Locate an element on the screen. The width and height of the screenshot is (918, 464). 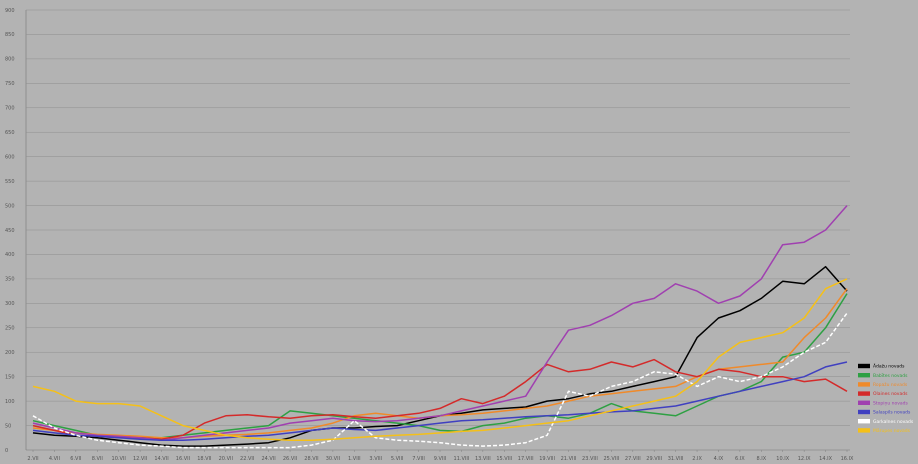
x-tick-label: 26.VII is located at coordinates (290, 459).